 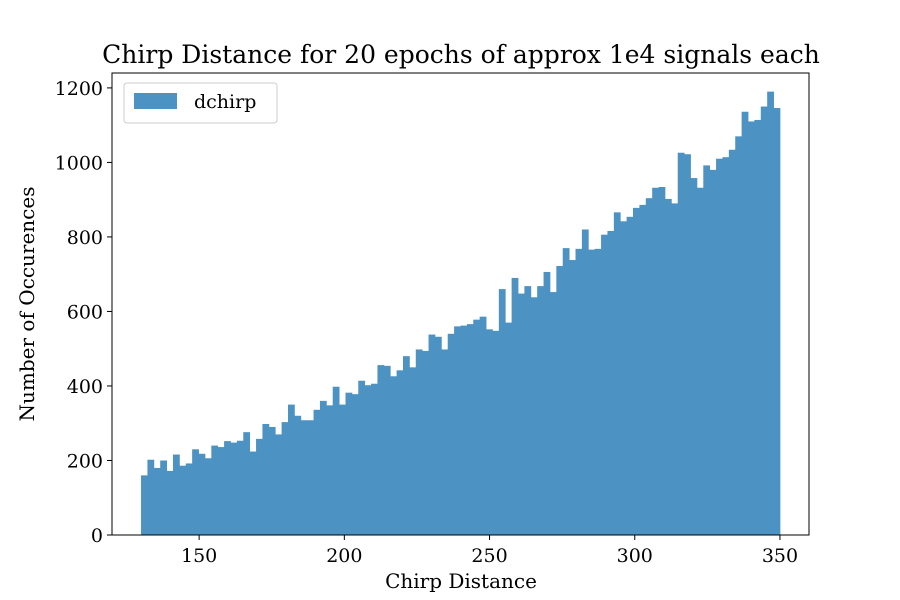 I want to click on y-axis-label: Number of Occurences, so click(x=27, y=304).